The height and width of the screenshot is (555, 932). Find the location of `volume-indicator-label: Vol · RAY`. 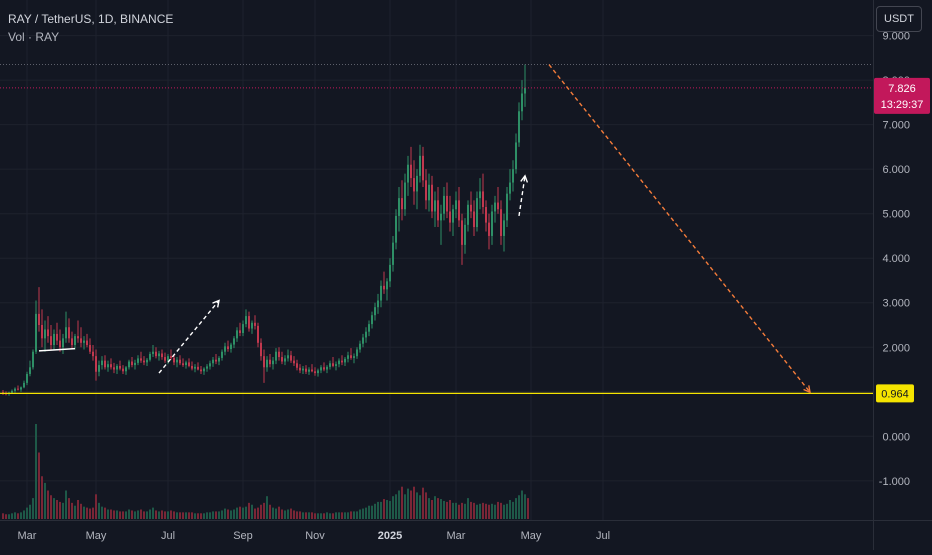

volume-indicator-label: Vol · RAY is located at coordinates (34, 37).